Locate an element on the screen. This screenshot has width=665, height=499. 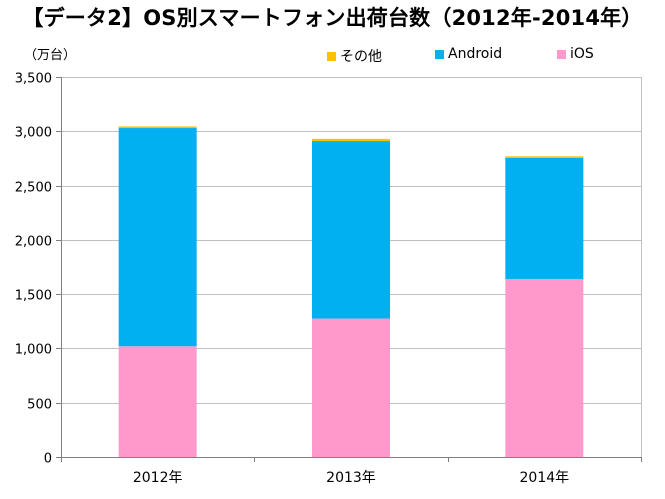
chart-legend: その他 Android iOS is located at coordinates (332, 56).